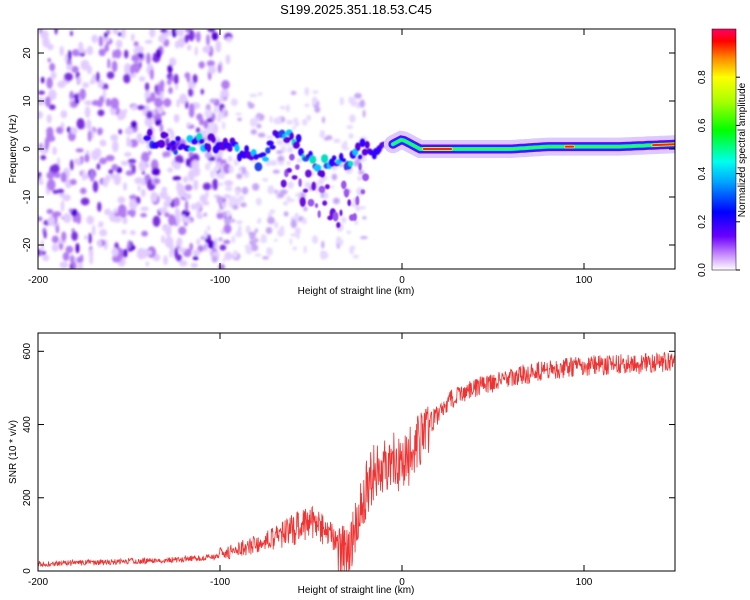 This screenshot has height=600, width=750. I want to click on x-tick-label: 0, so click(402, 280).